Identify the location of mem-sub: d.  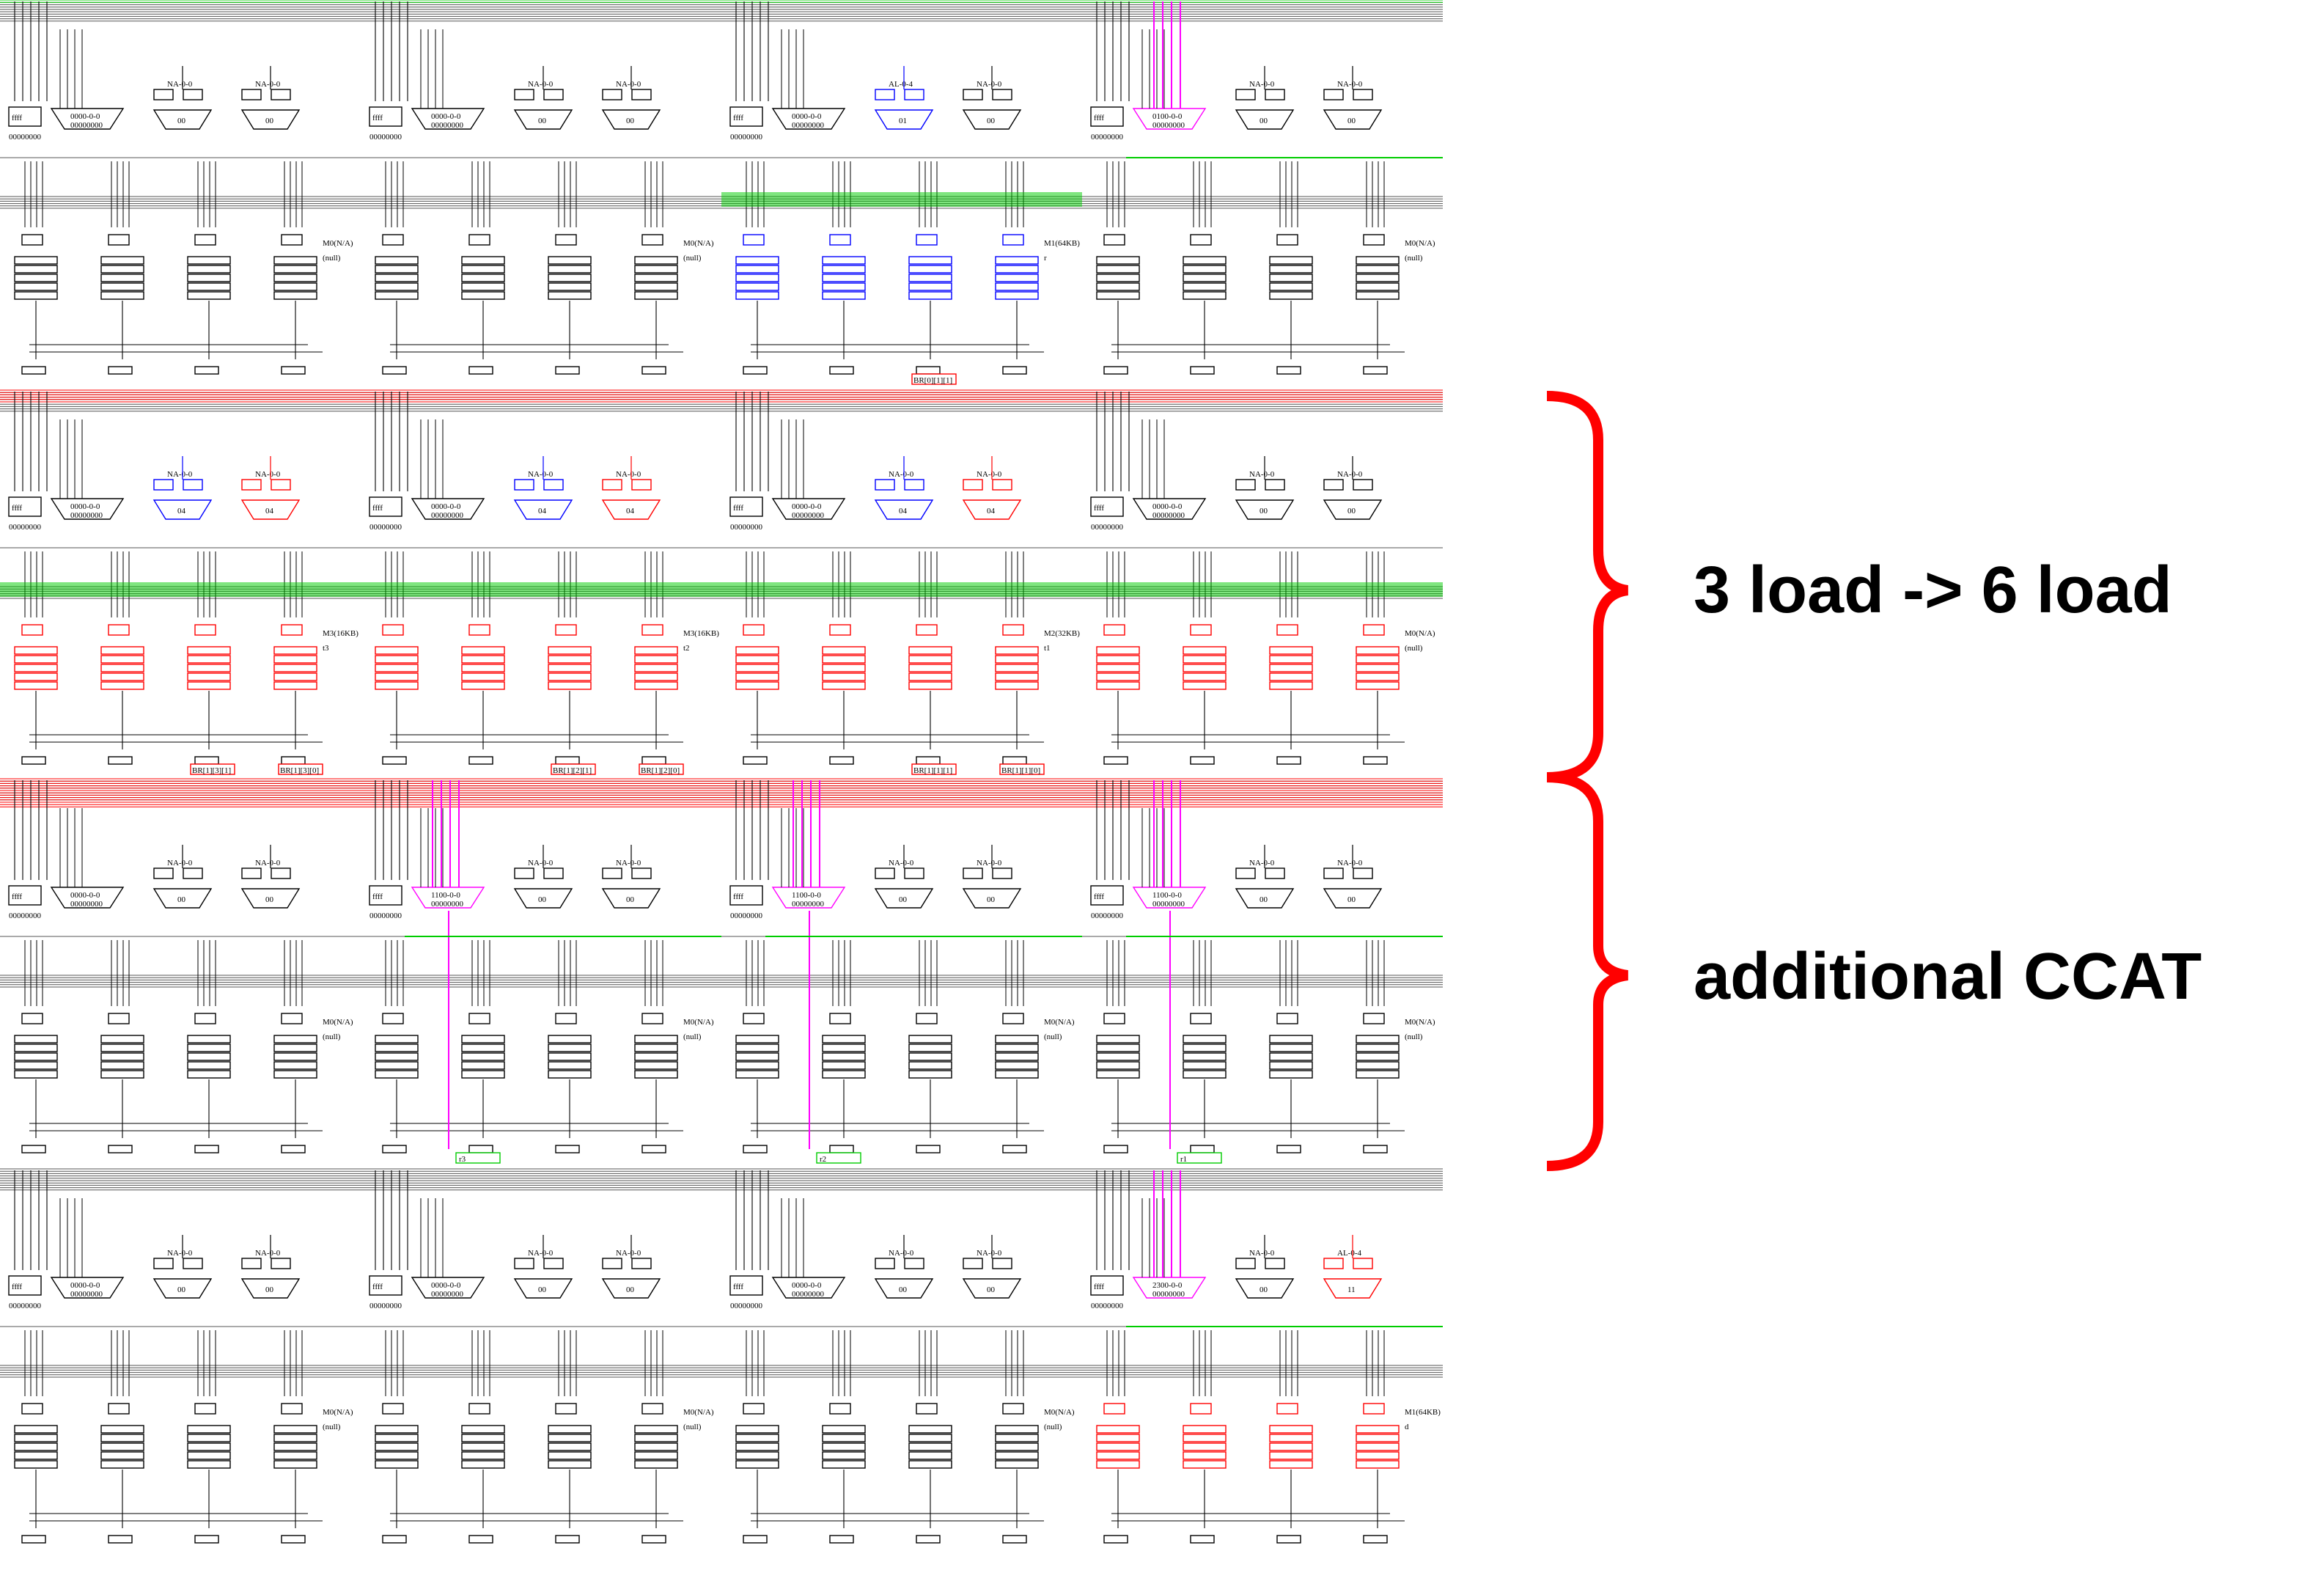
(1407, 1427).